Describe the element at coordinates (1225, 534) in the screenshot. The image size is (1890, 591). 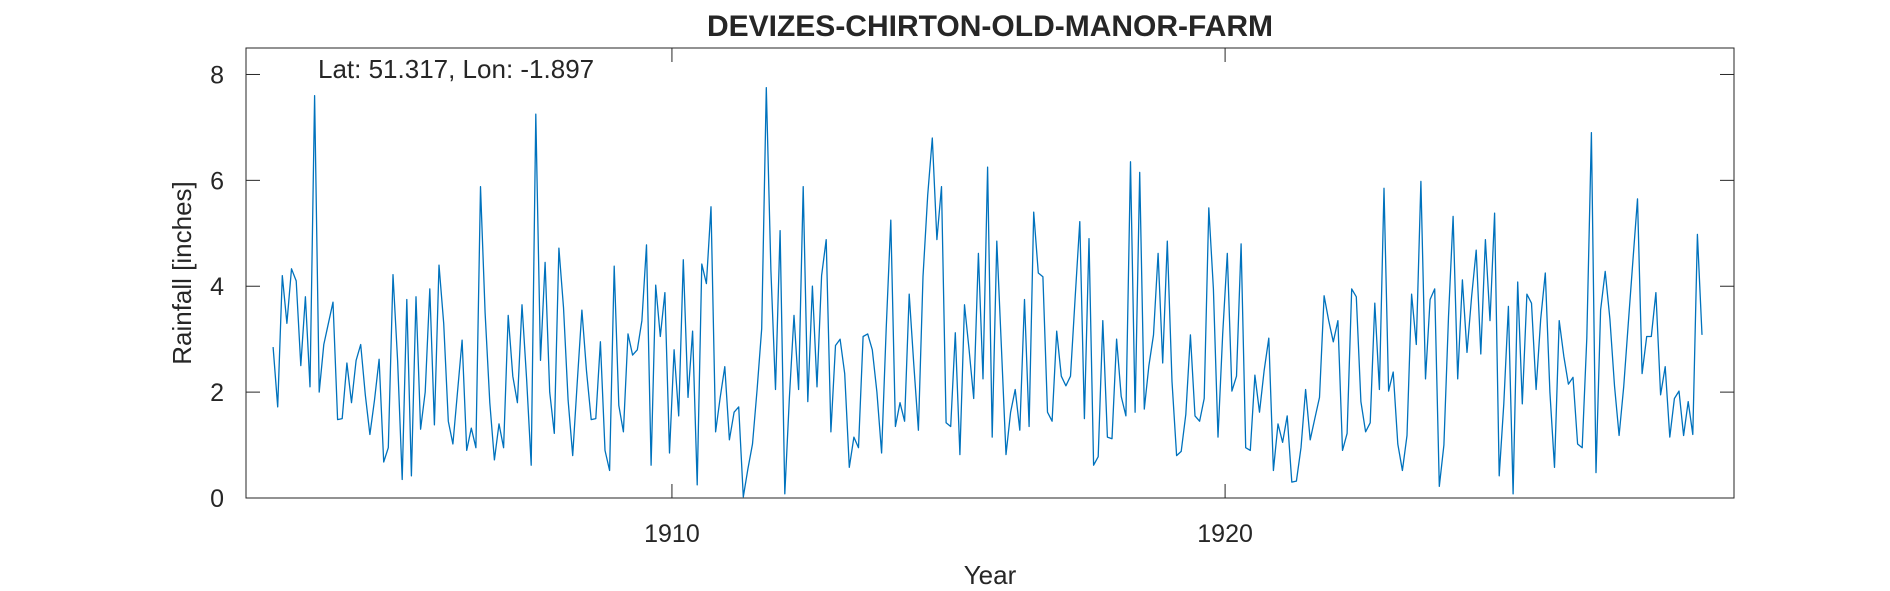
I see `x-tick-label: 1920` at that location.